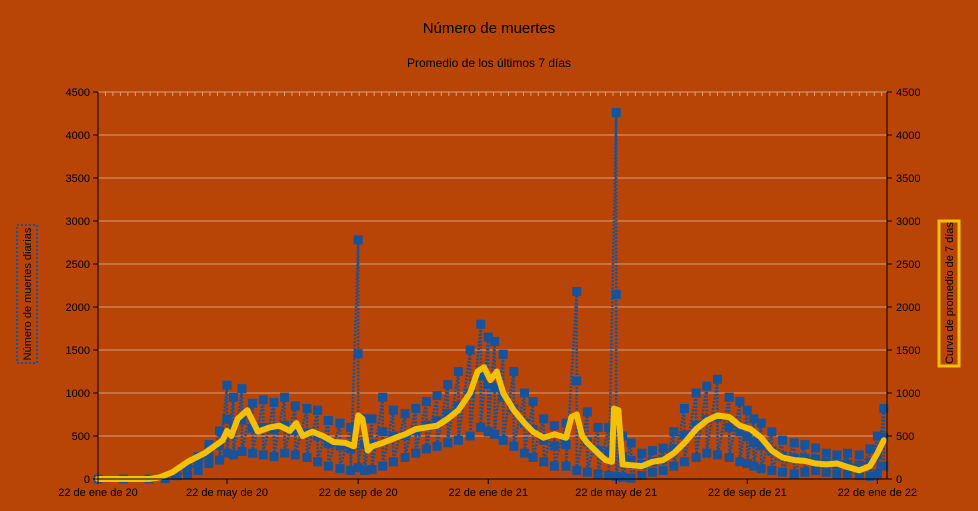  Describe the element at coordinates (358, 493) in the screenshot. I see `x-tick-label: 22 de sep de 20` at that location.